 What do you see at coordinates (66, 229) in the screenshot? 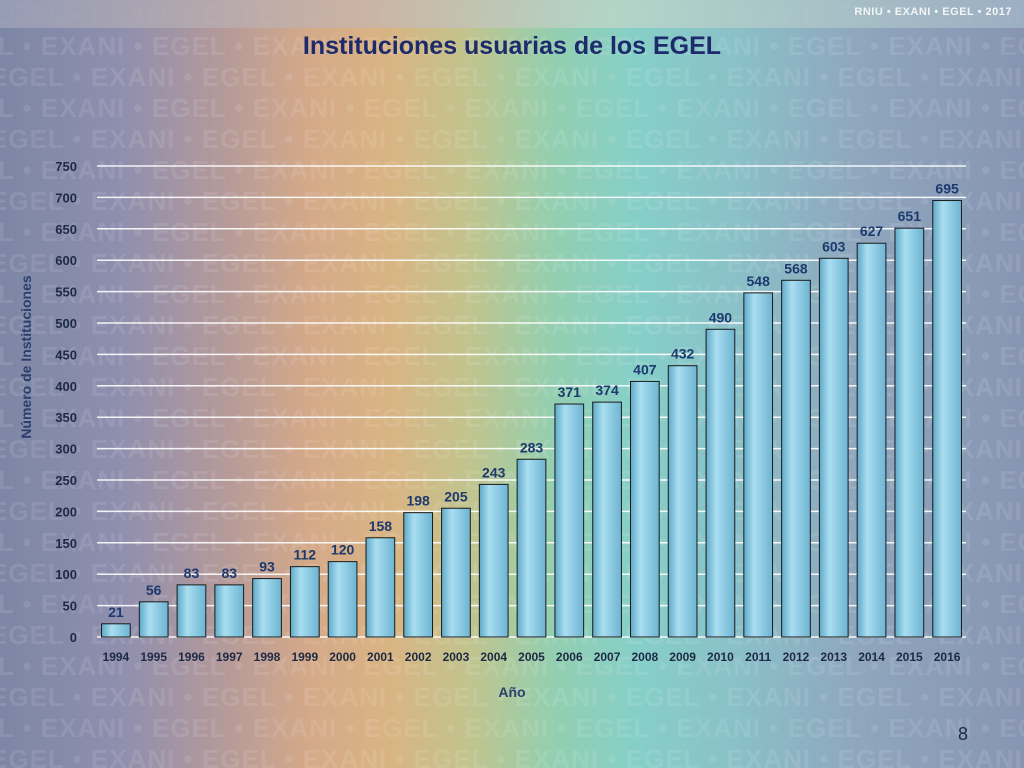
I see `y-tick-label: 650` at bounding box center [66, 229].